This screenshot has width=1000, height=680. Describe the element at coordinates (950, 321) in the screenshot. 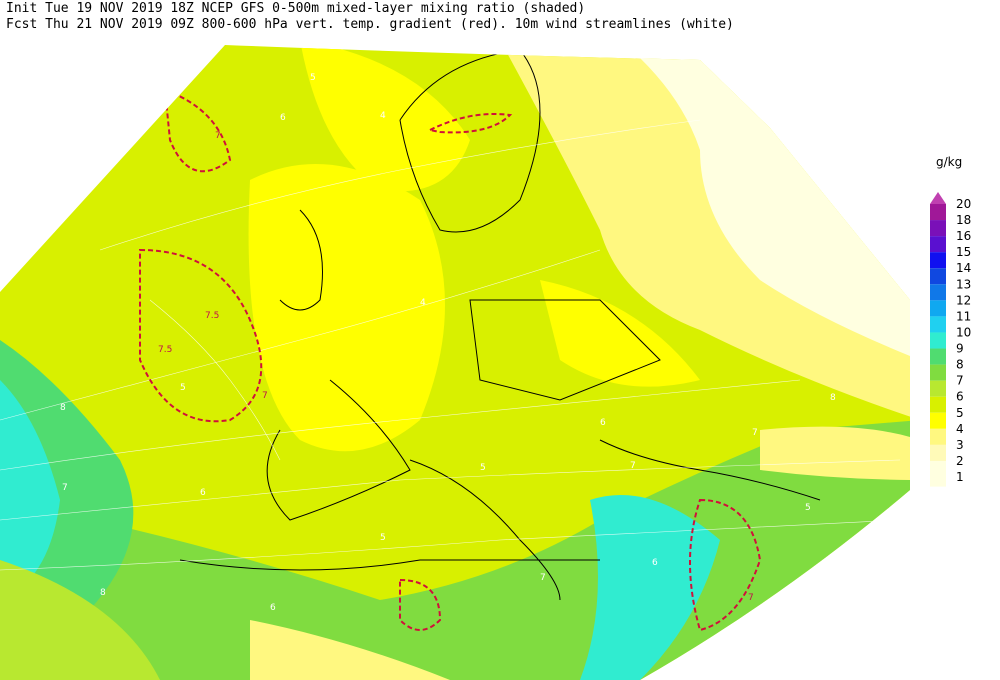

I see `colorbar: g/kg 20 18 16 15 14 13 12 11 10 9 8 7 6 5 4 3 2 1` at that location.